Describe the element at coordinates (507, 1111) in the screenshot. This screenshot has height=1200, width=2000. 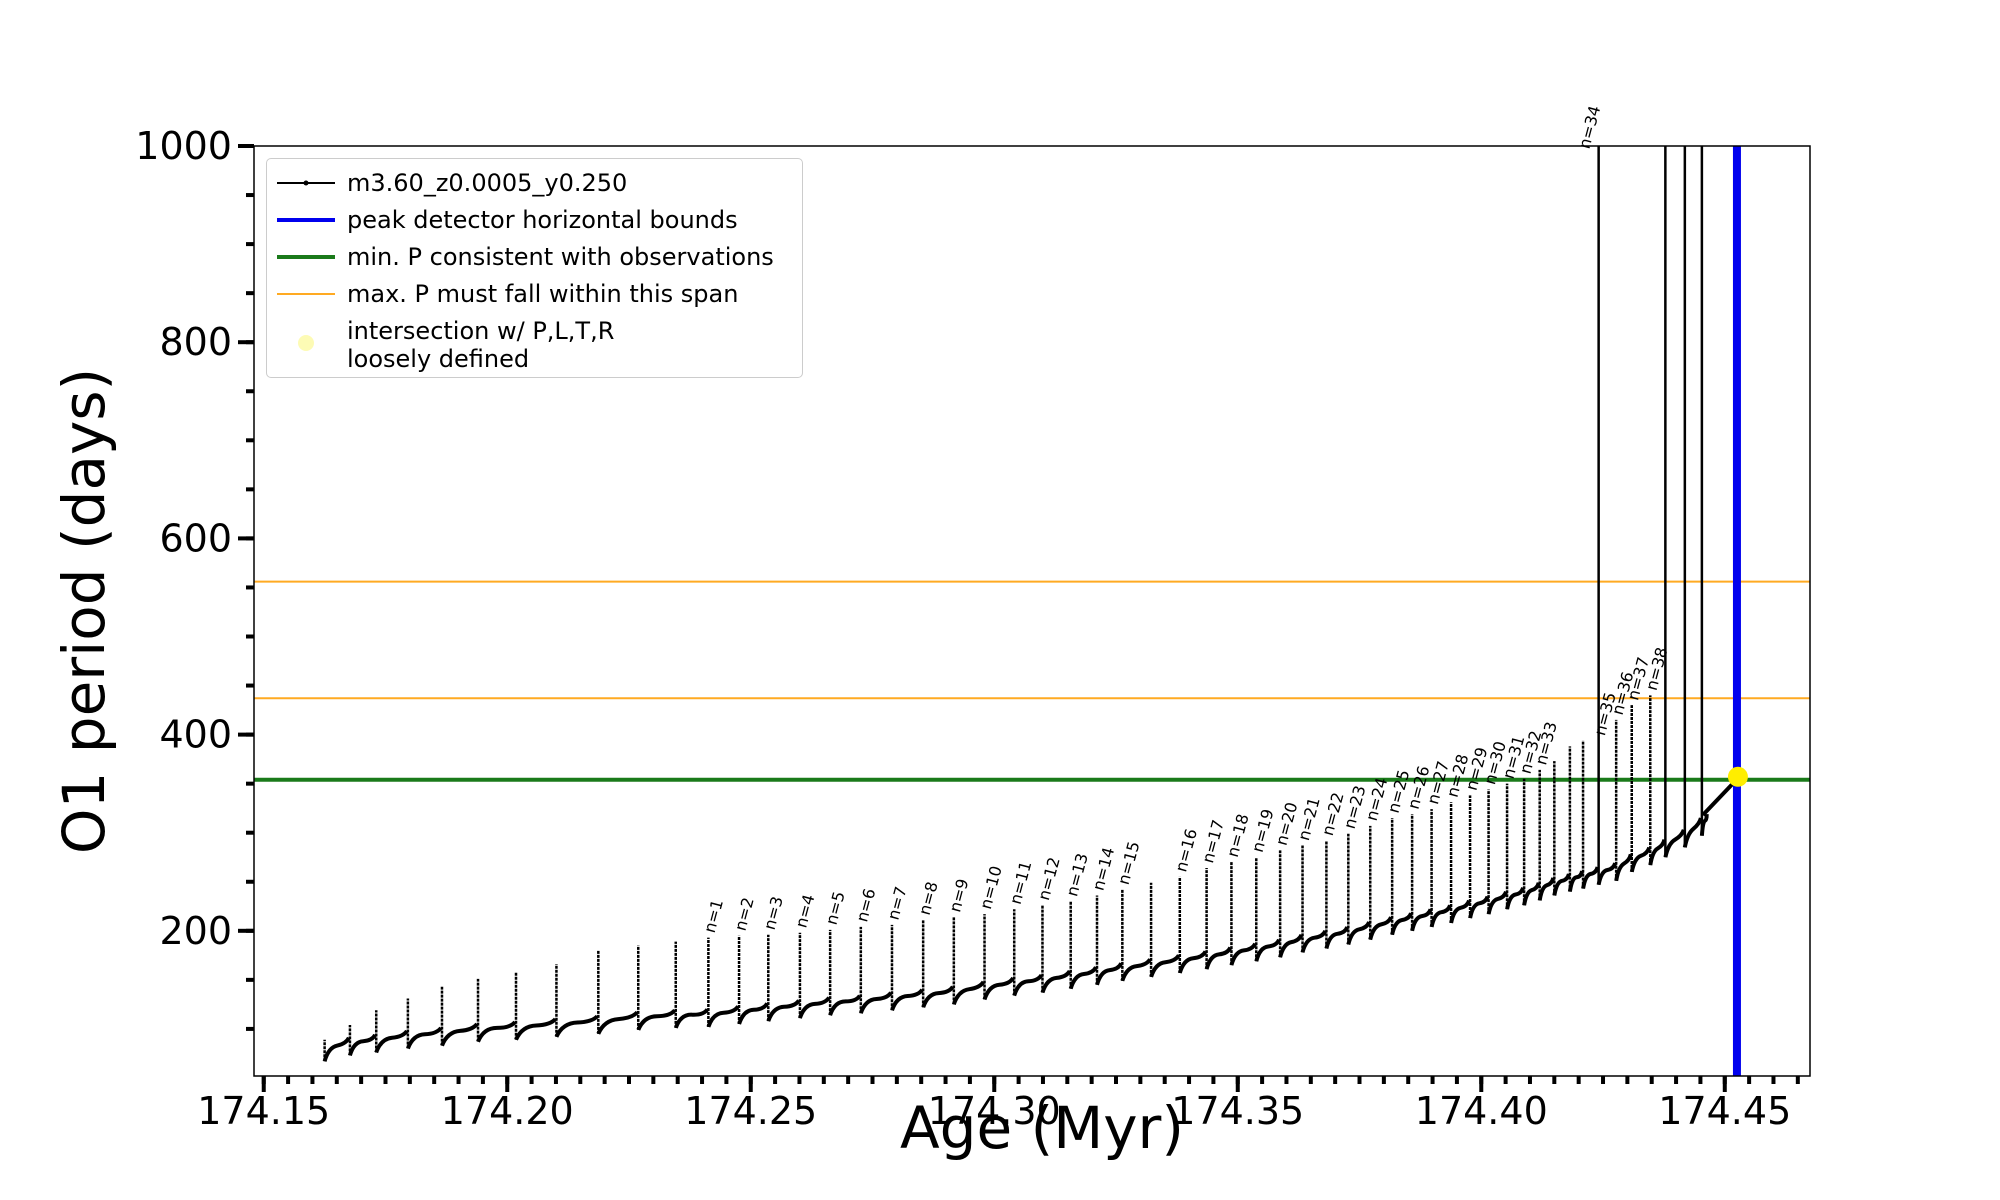
I see `x-tick-label: 174.20` at that location.